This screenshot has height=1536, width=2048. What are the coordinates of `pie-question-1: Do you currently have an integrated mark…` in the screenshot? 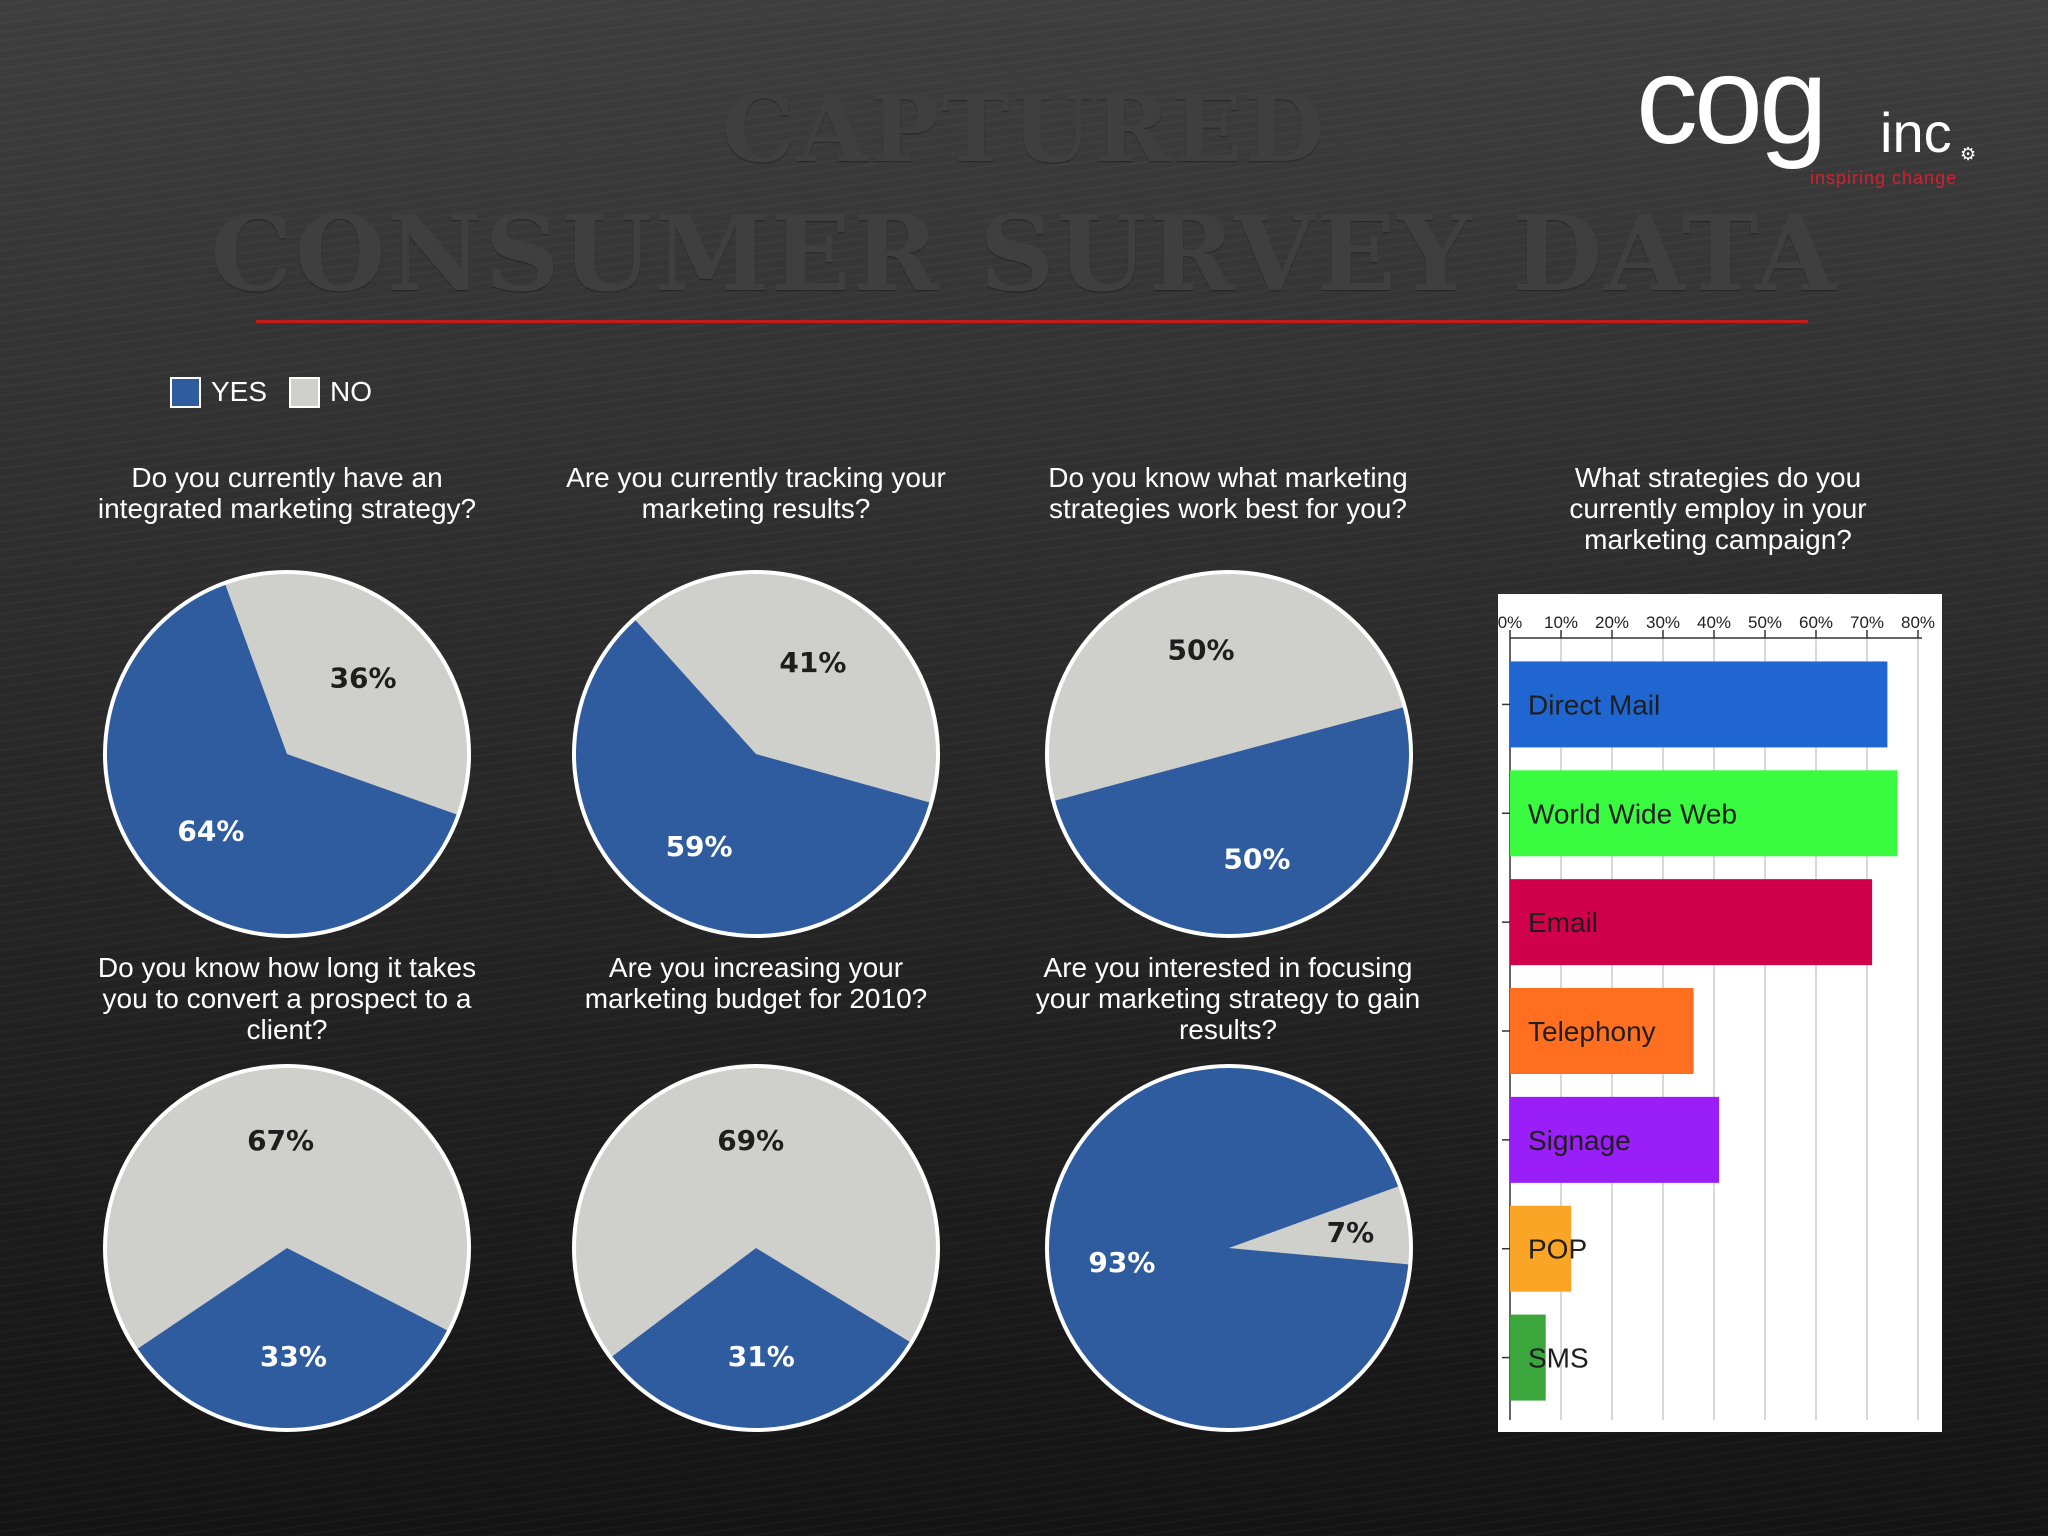 It's located at (287, 493).